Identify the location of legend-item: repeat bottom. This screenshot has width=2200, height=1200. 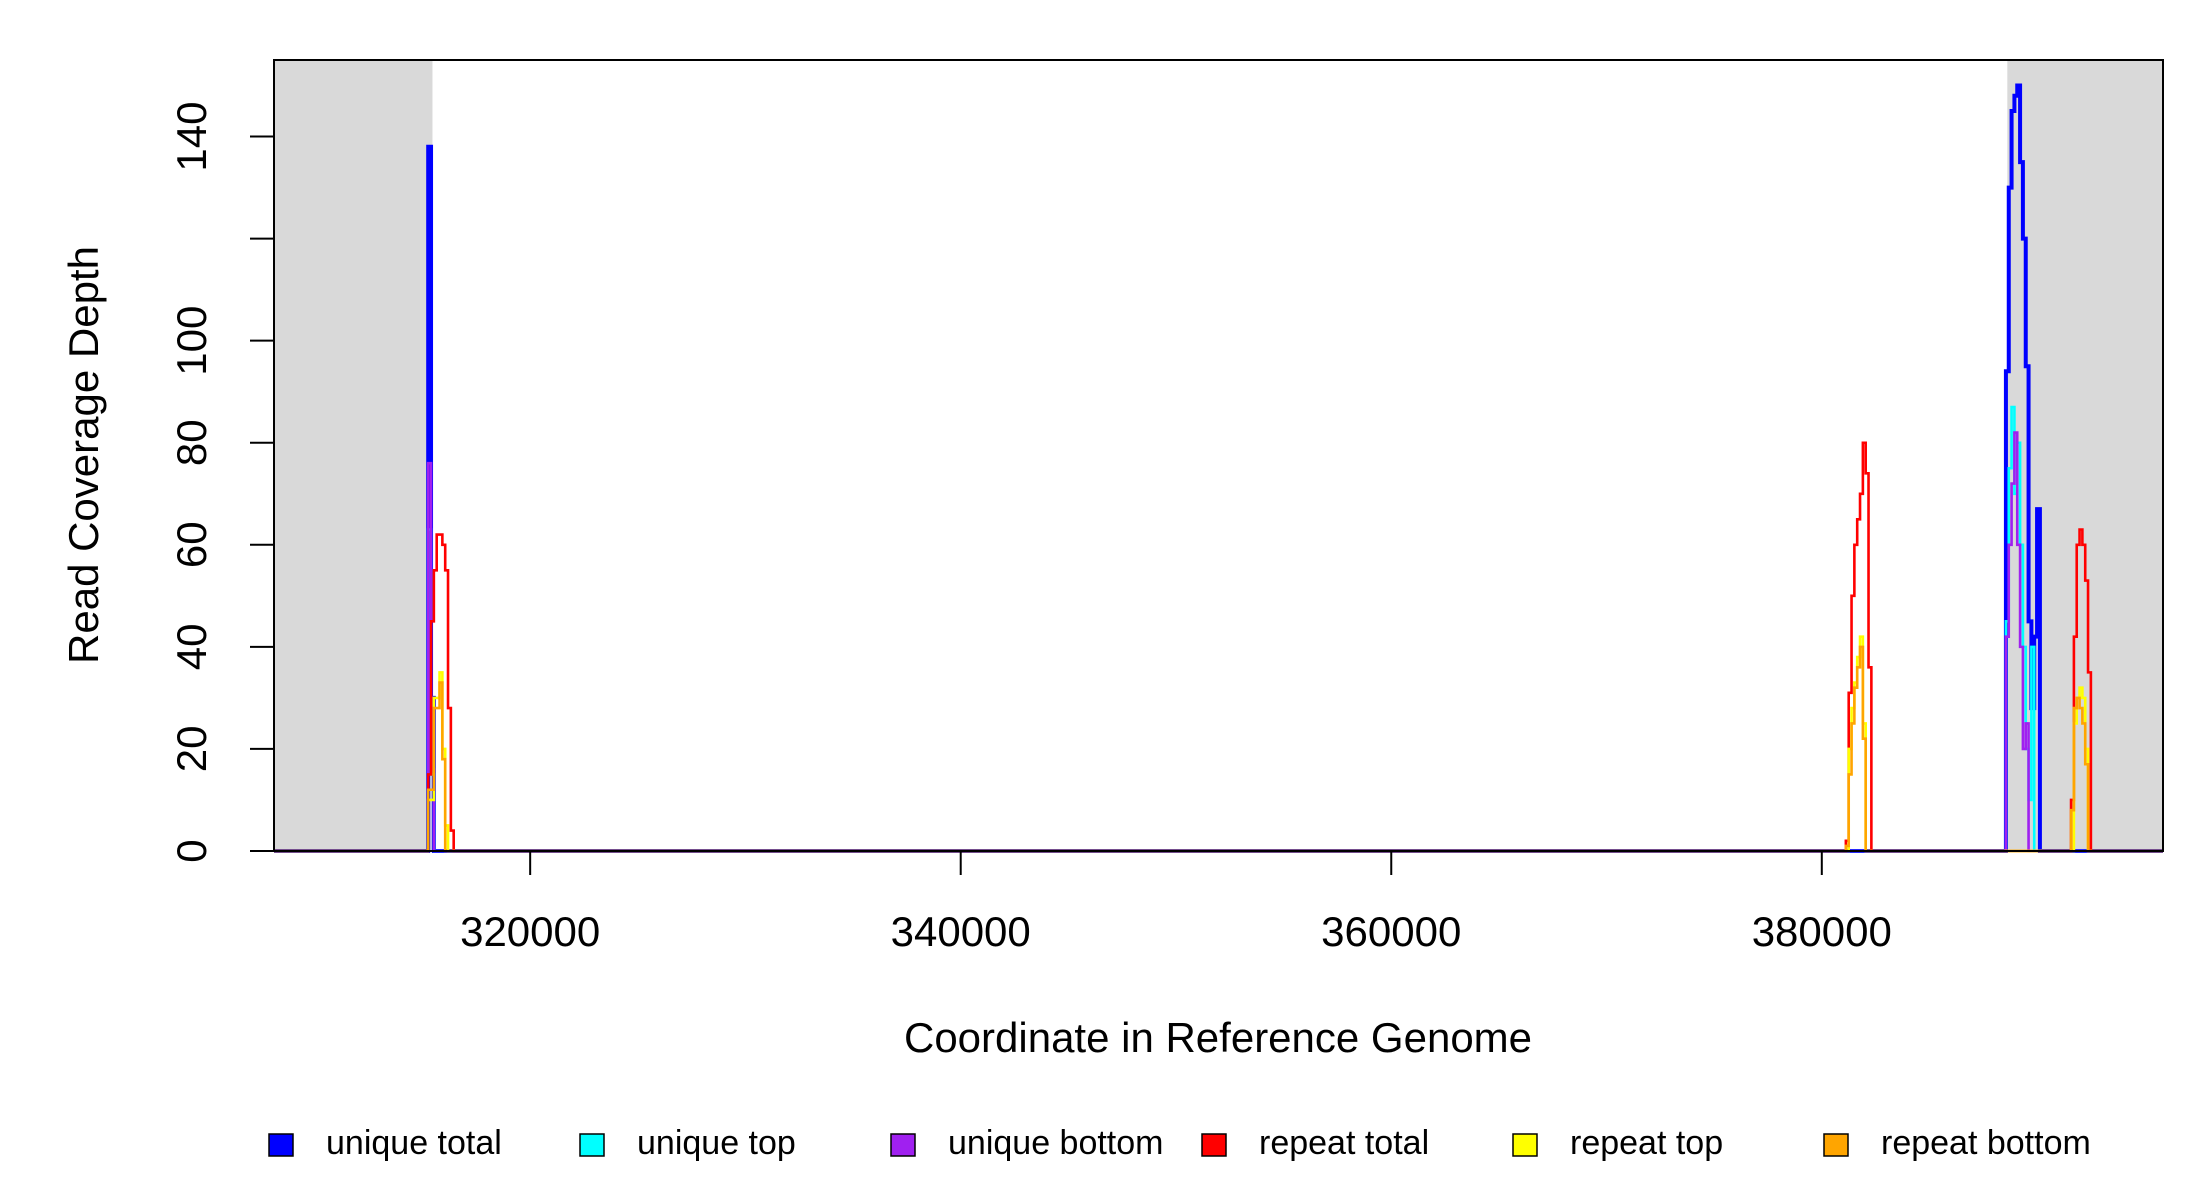
(1957, 1143).